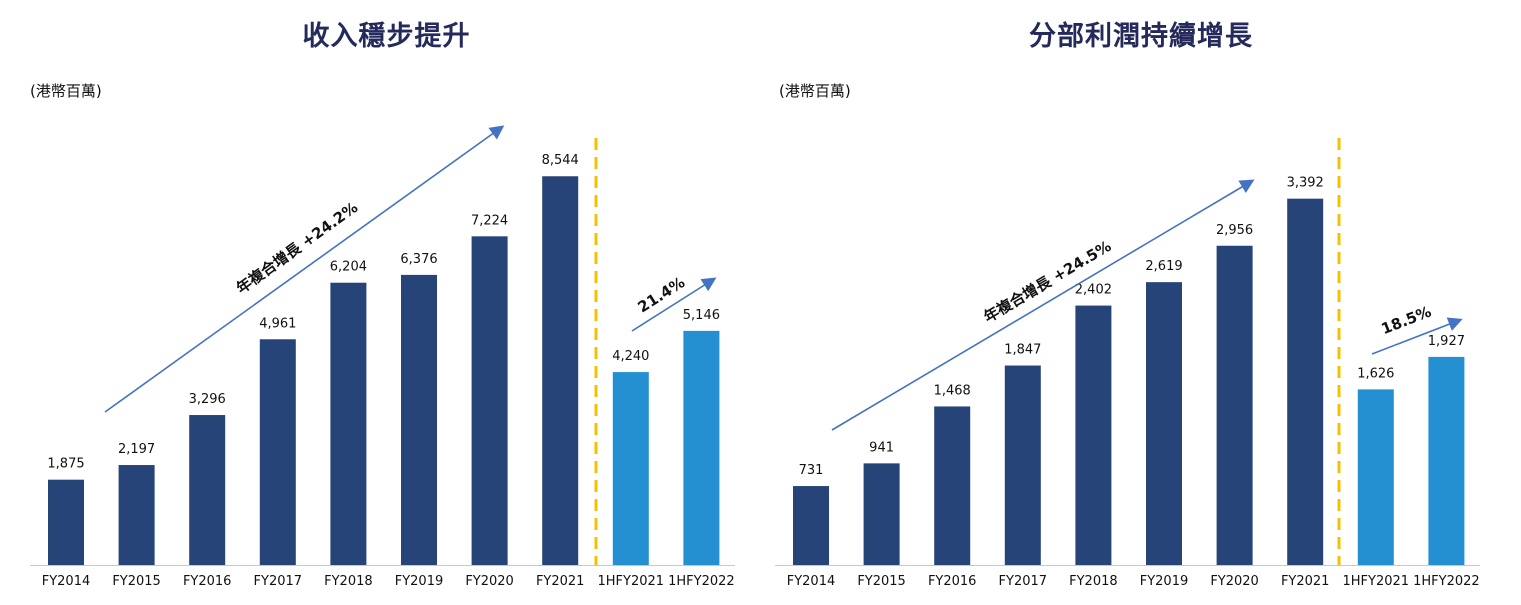 This screenshot has height=605, width=1521. Describe the element at coordinates (136, 449) in the screenshot. I see `revenue-value-label: 2,197` at that location.